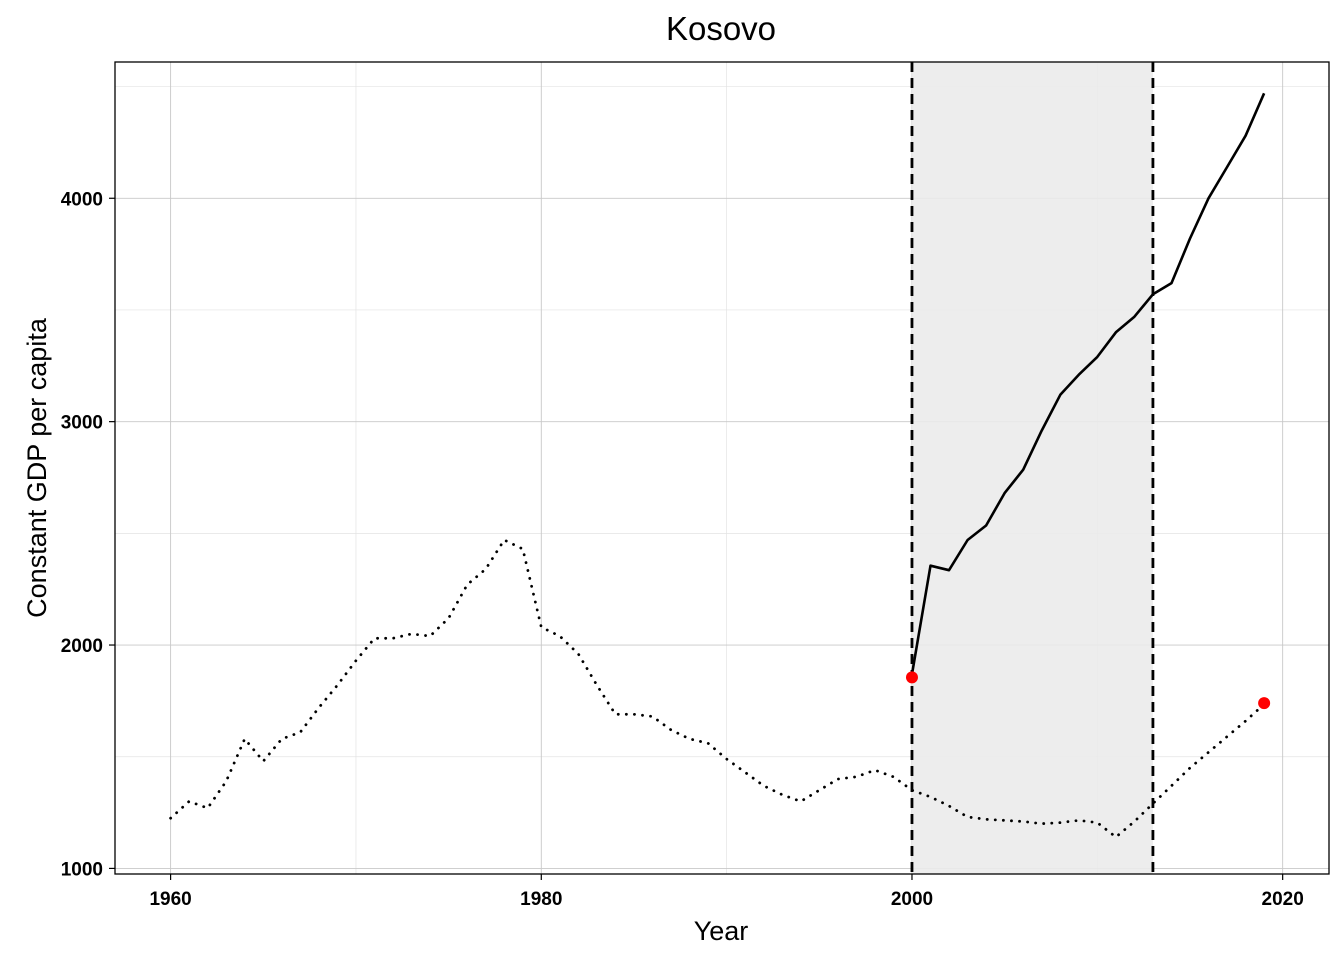  Describe the element at coordinates (1283, 899) in the screenshot. I see `x-tick-label: 2020` at that location.